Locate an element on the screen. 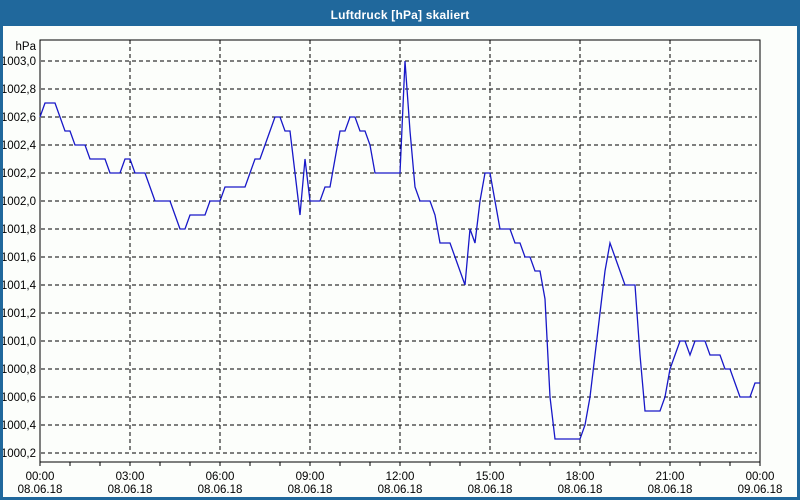 The height and width of the screenshot is (500, 800). y-axis-tick-label: 1002,6 is located at coordinates (19, 118).